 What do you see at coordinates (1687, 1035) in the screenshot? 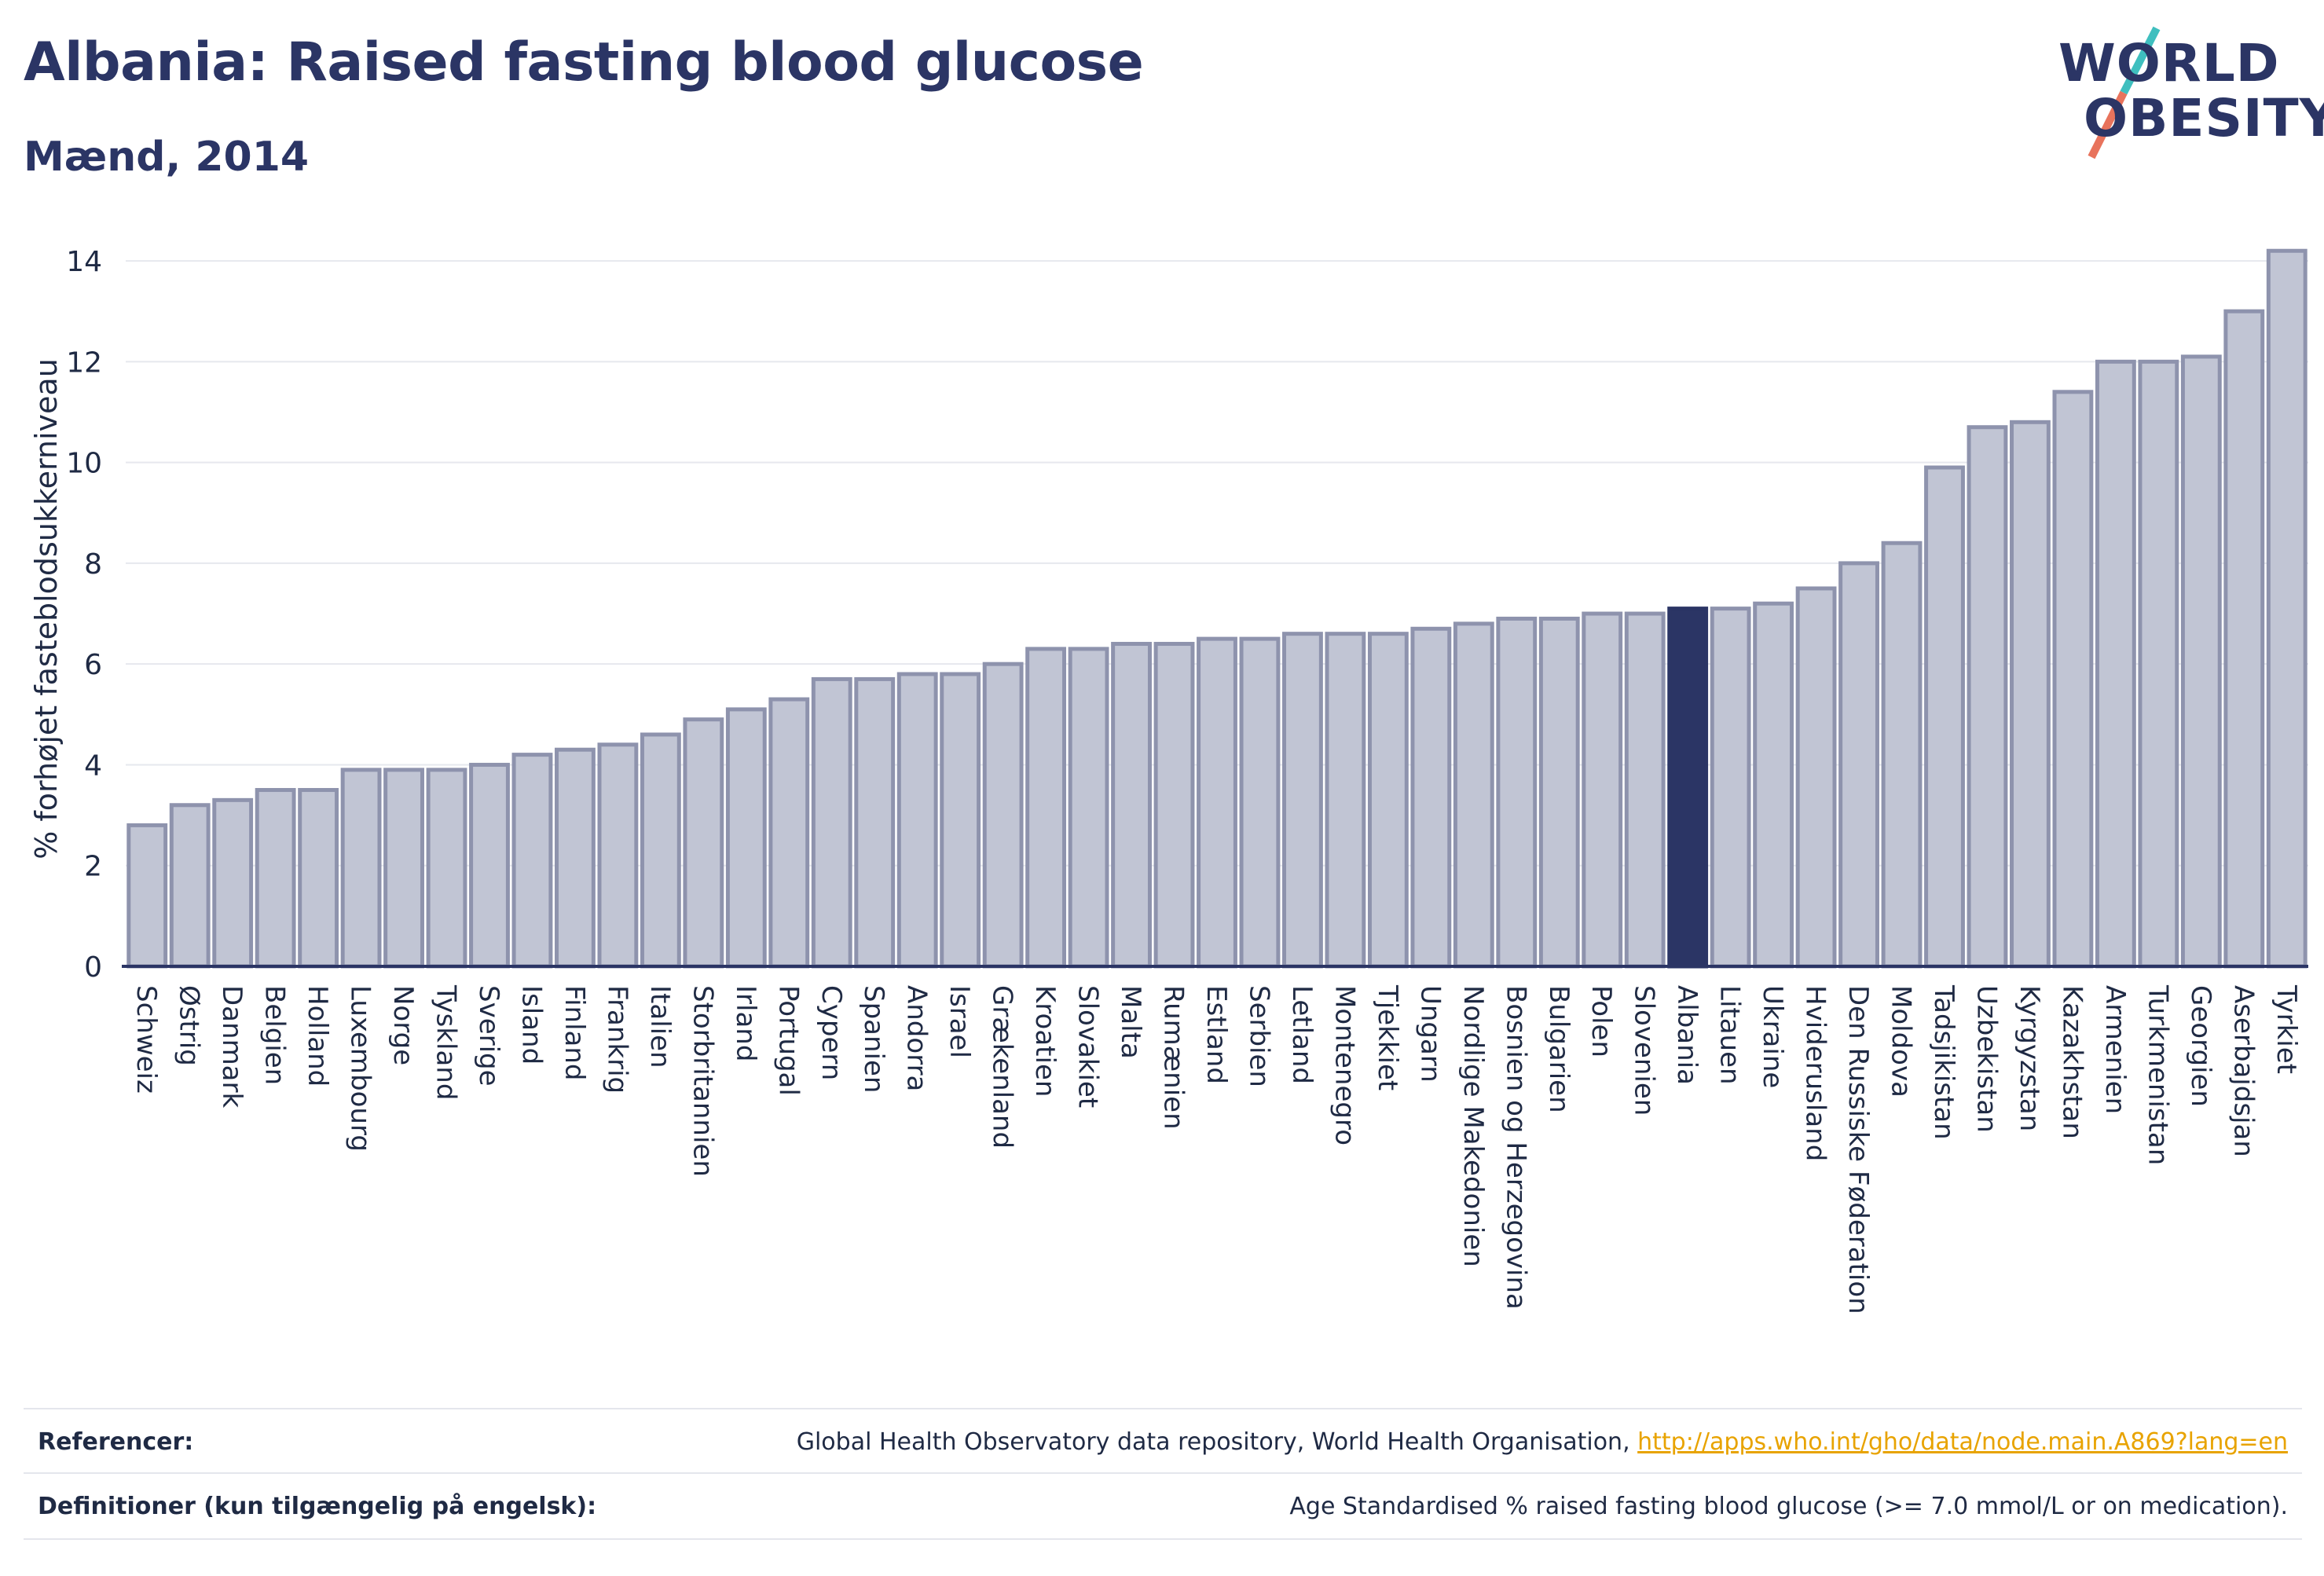
I see `x-tick-label: Albania` at bounding box center [1687, 1035].